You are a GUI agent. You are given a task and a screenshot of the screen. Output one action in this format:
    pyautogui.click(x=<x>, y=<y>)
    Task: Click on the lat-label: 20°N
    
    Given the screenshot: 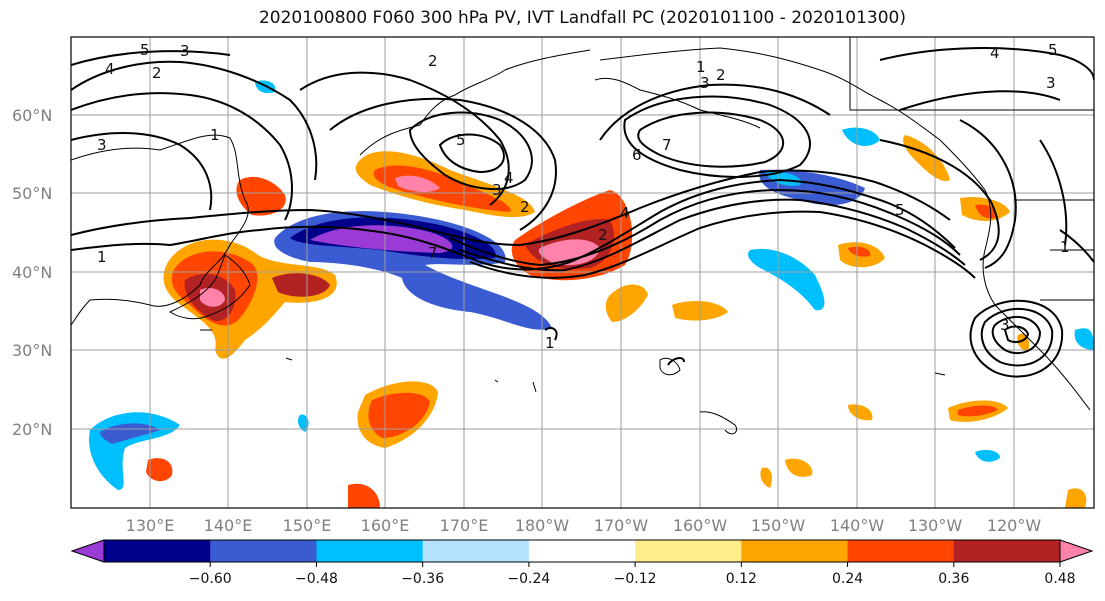 What is the action you would take?
    pyautogui.click(x=32, y=429)
    